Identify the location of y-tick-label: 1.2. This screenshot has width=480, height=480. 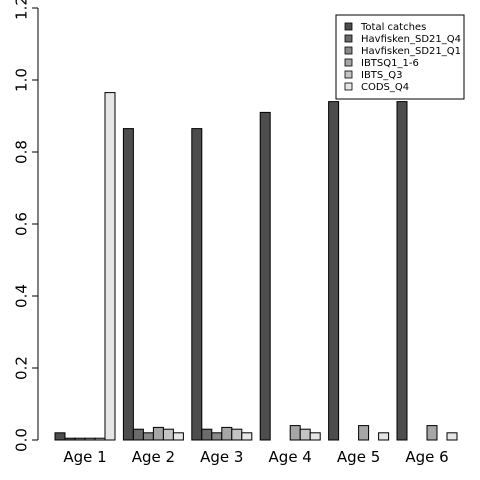
(22, 10).